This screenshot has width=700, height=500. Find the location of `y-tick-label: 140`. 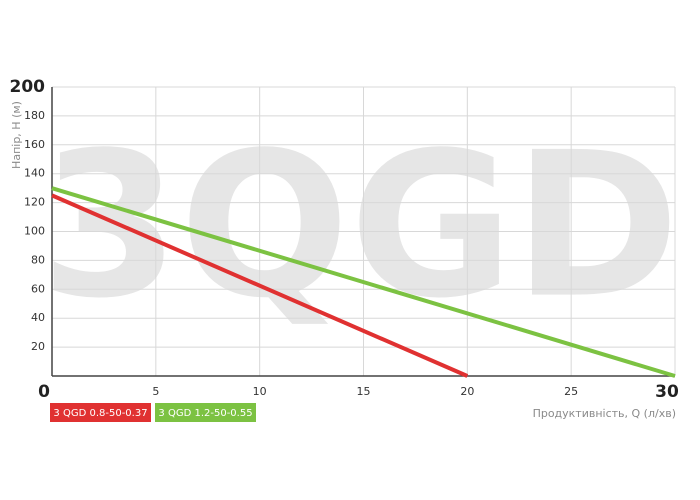

y-tick-label: 140 is located at coordinates (34, 173).